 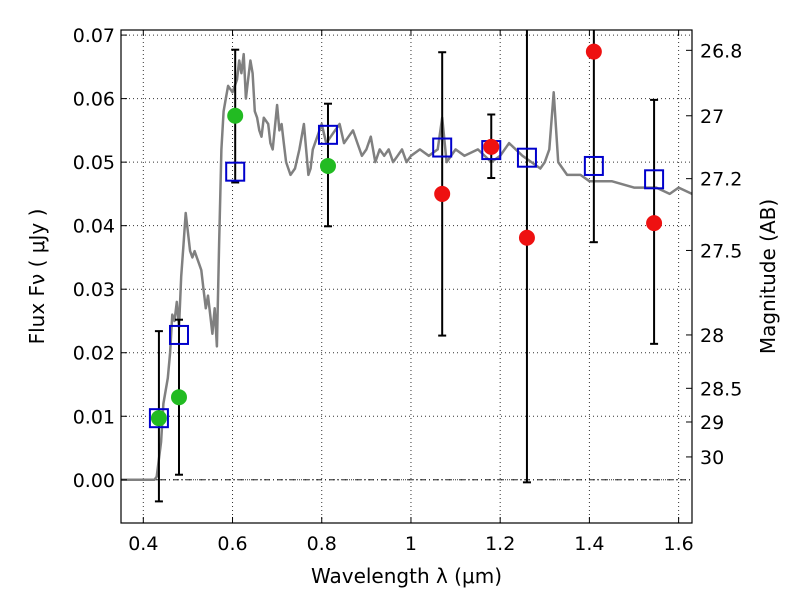 I want to click on y-tick-label: 0.04, so click(x=94, y=227).